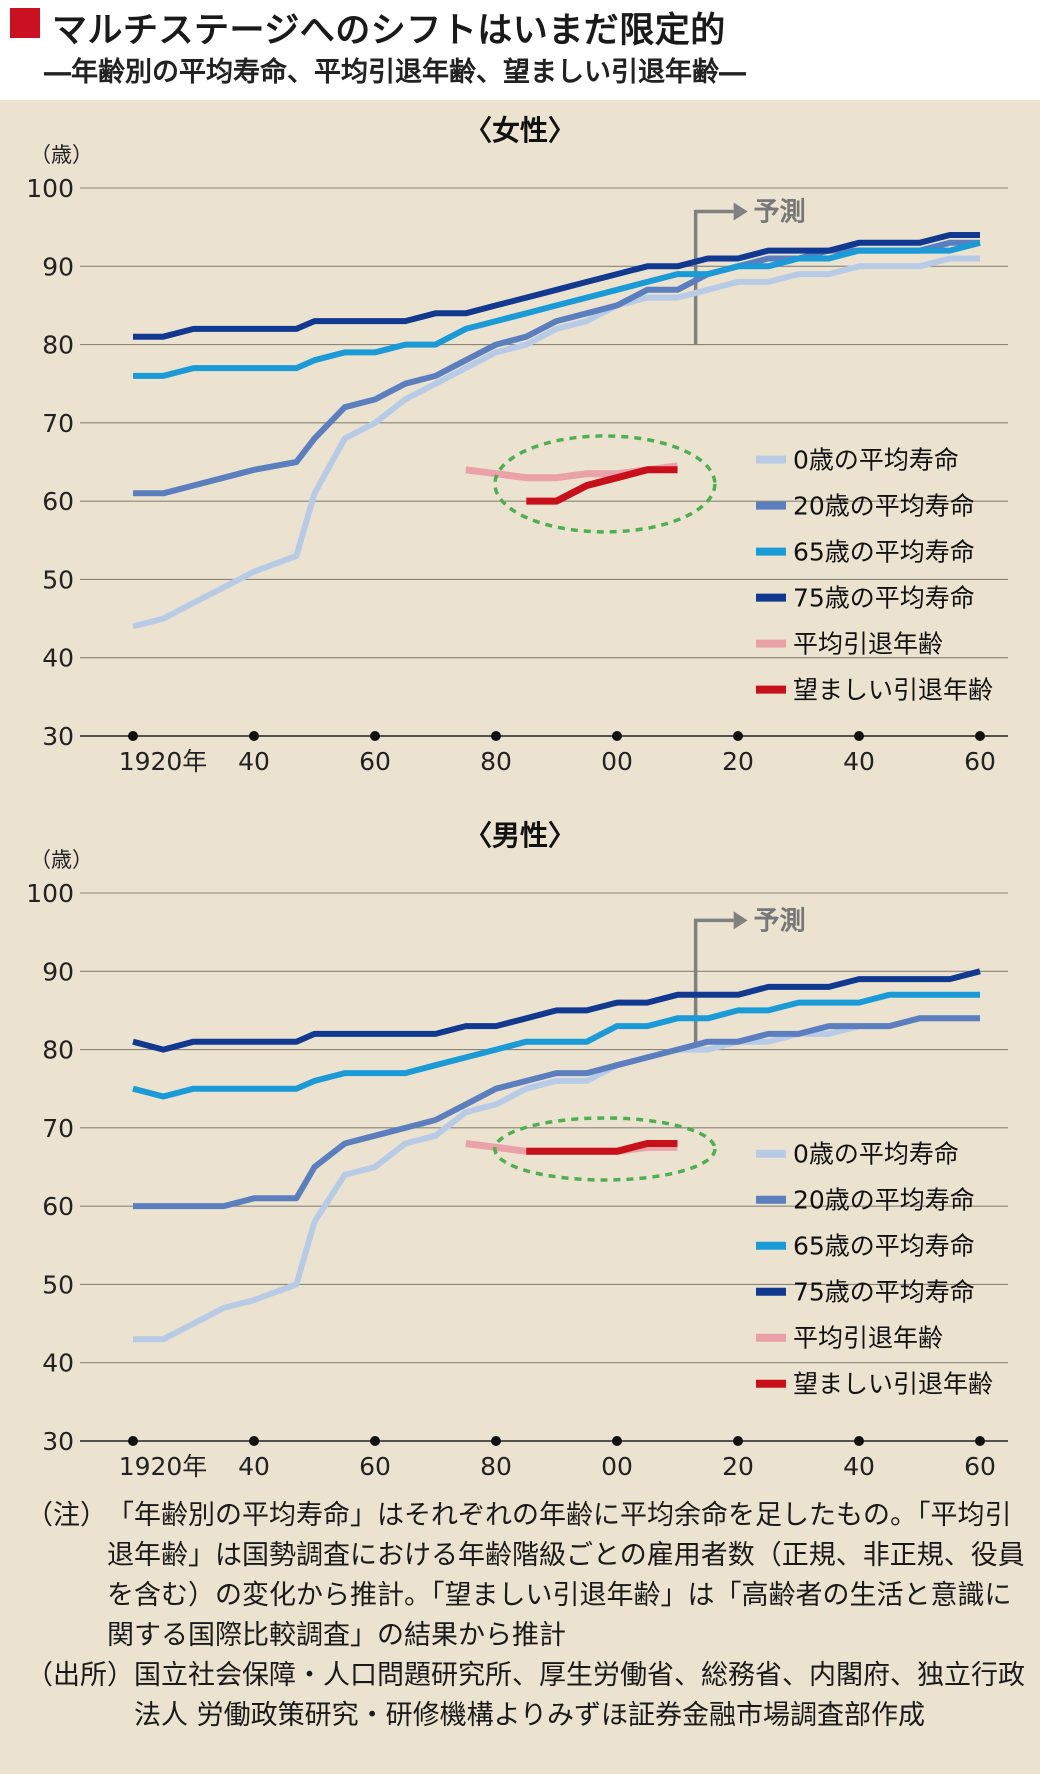 The width and height of the screenshot is (1040, 1774). I want to click on note-label: （注）, so click(66, 1515).